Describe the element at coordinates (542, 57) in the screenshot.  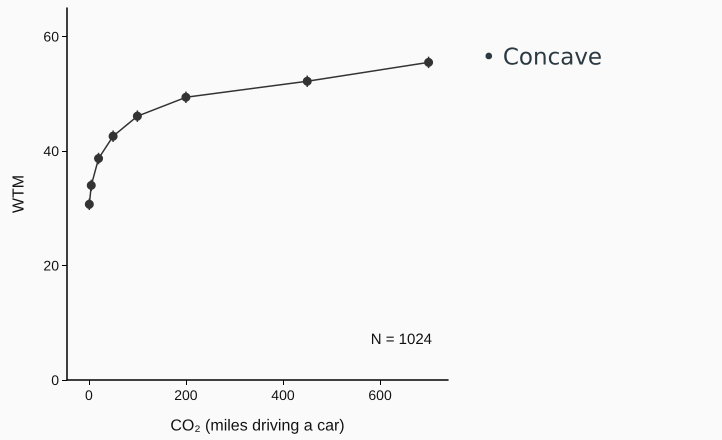
I see `text: • Concave` at that location.